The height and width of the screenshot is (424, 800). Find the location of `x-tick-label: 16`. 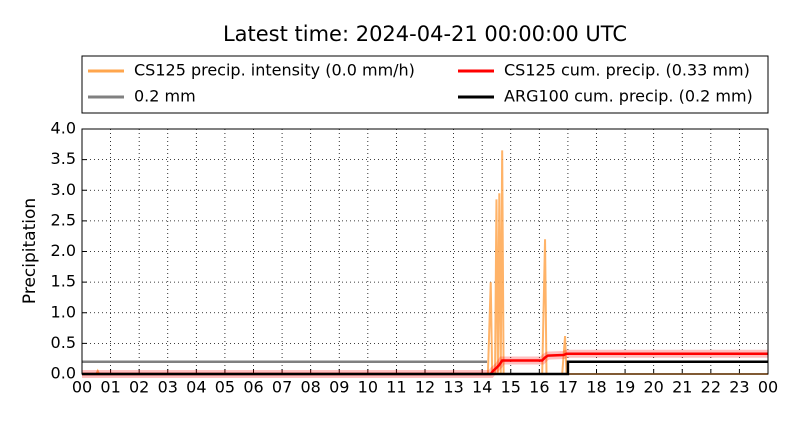

x-tick-label: 16 is located at coordinates (539, 387).